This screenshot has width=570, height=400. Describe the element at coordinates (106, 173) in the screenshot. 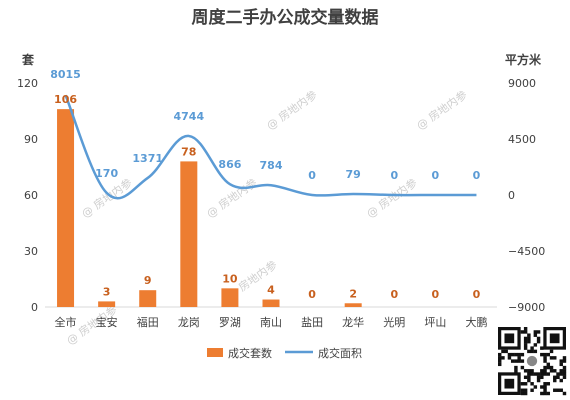

I see `line-data-label: 170` at that location.